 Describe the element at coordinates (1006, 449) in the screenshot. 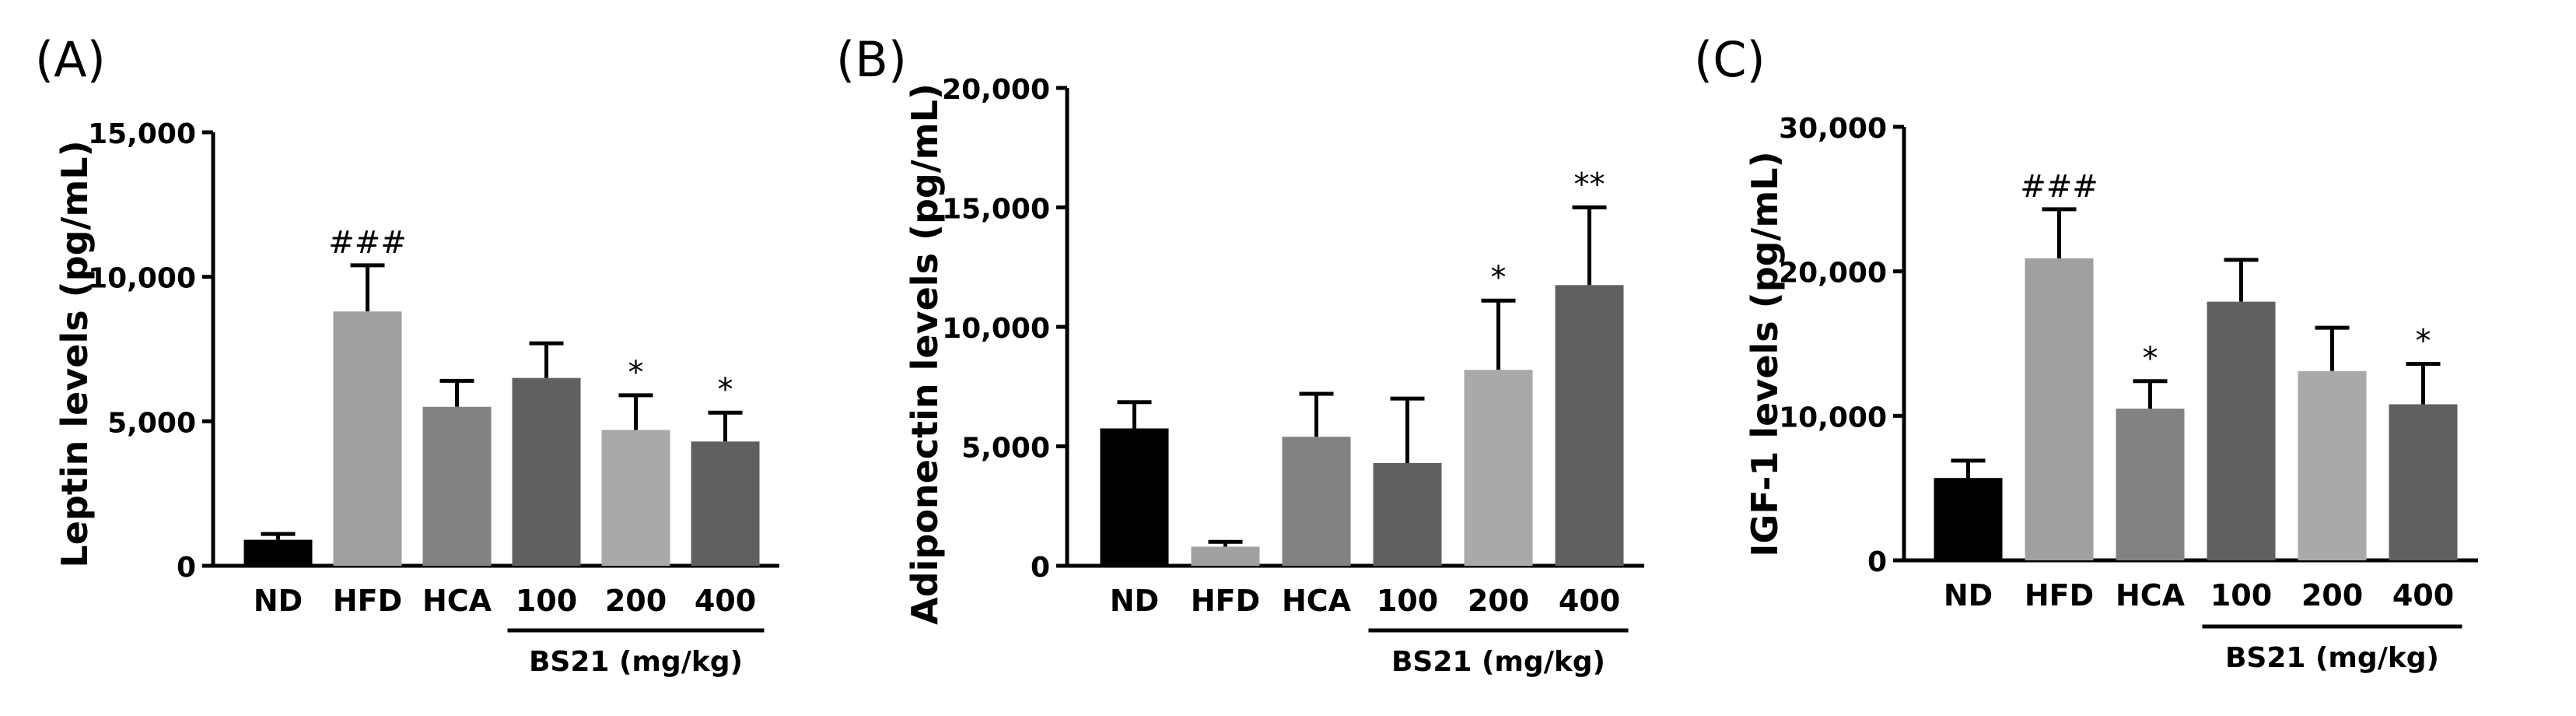

I see `panel-b-y-tick-label: 5,000` at that location.